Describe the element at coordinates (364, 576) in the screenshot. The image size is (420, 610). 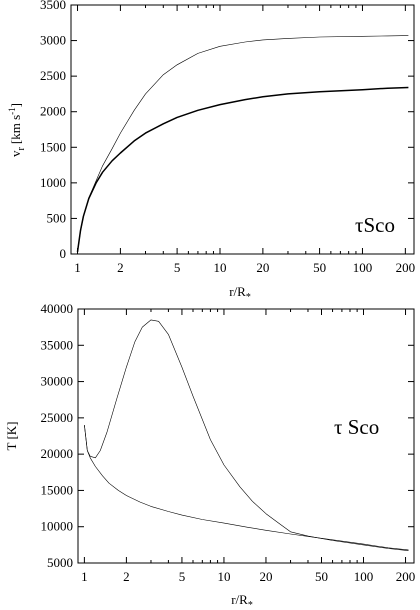
I see `x-tick-label-bottom: 100` at that location.